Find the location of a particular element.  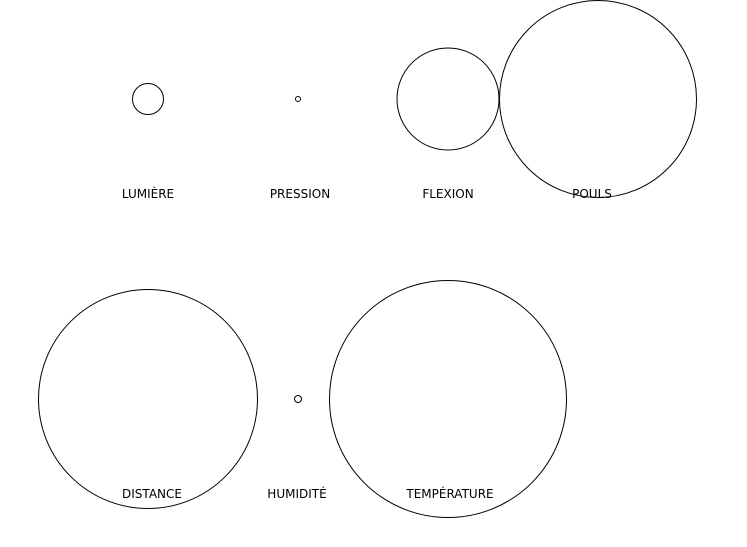

sensor-circle-pouls is located at coordinates (598, 99).